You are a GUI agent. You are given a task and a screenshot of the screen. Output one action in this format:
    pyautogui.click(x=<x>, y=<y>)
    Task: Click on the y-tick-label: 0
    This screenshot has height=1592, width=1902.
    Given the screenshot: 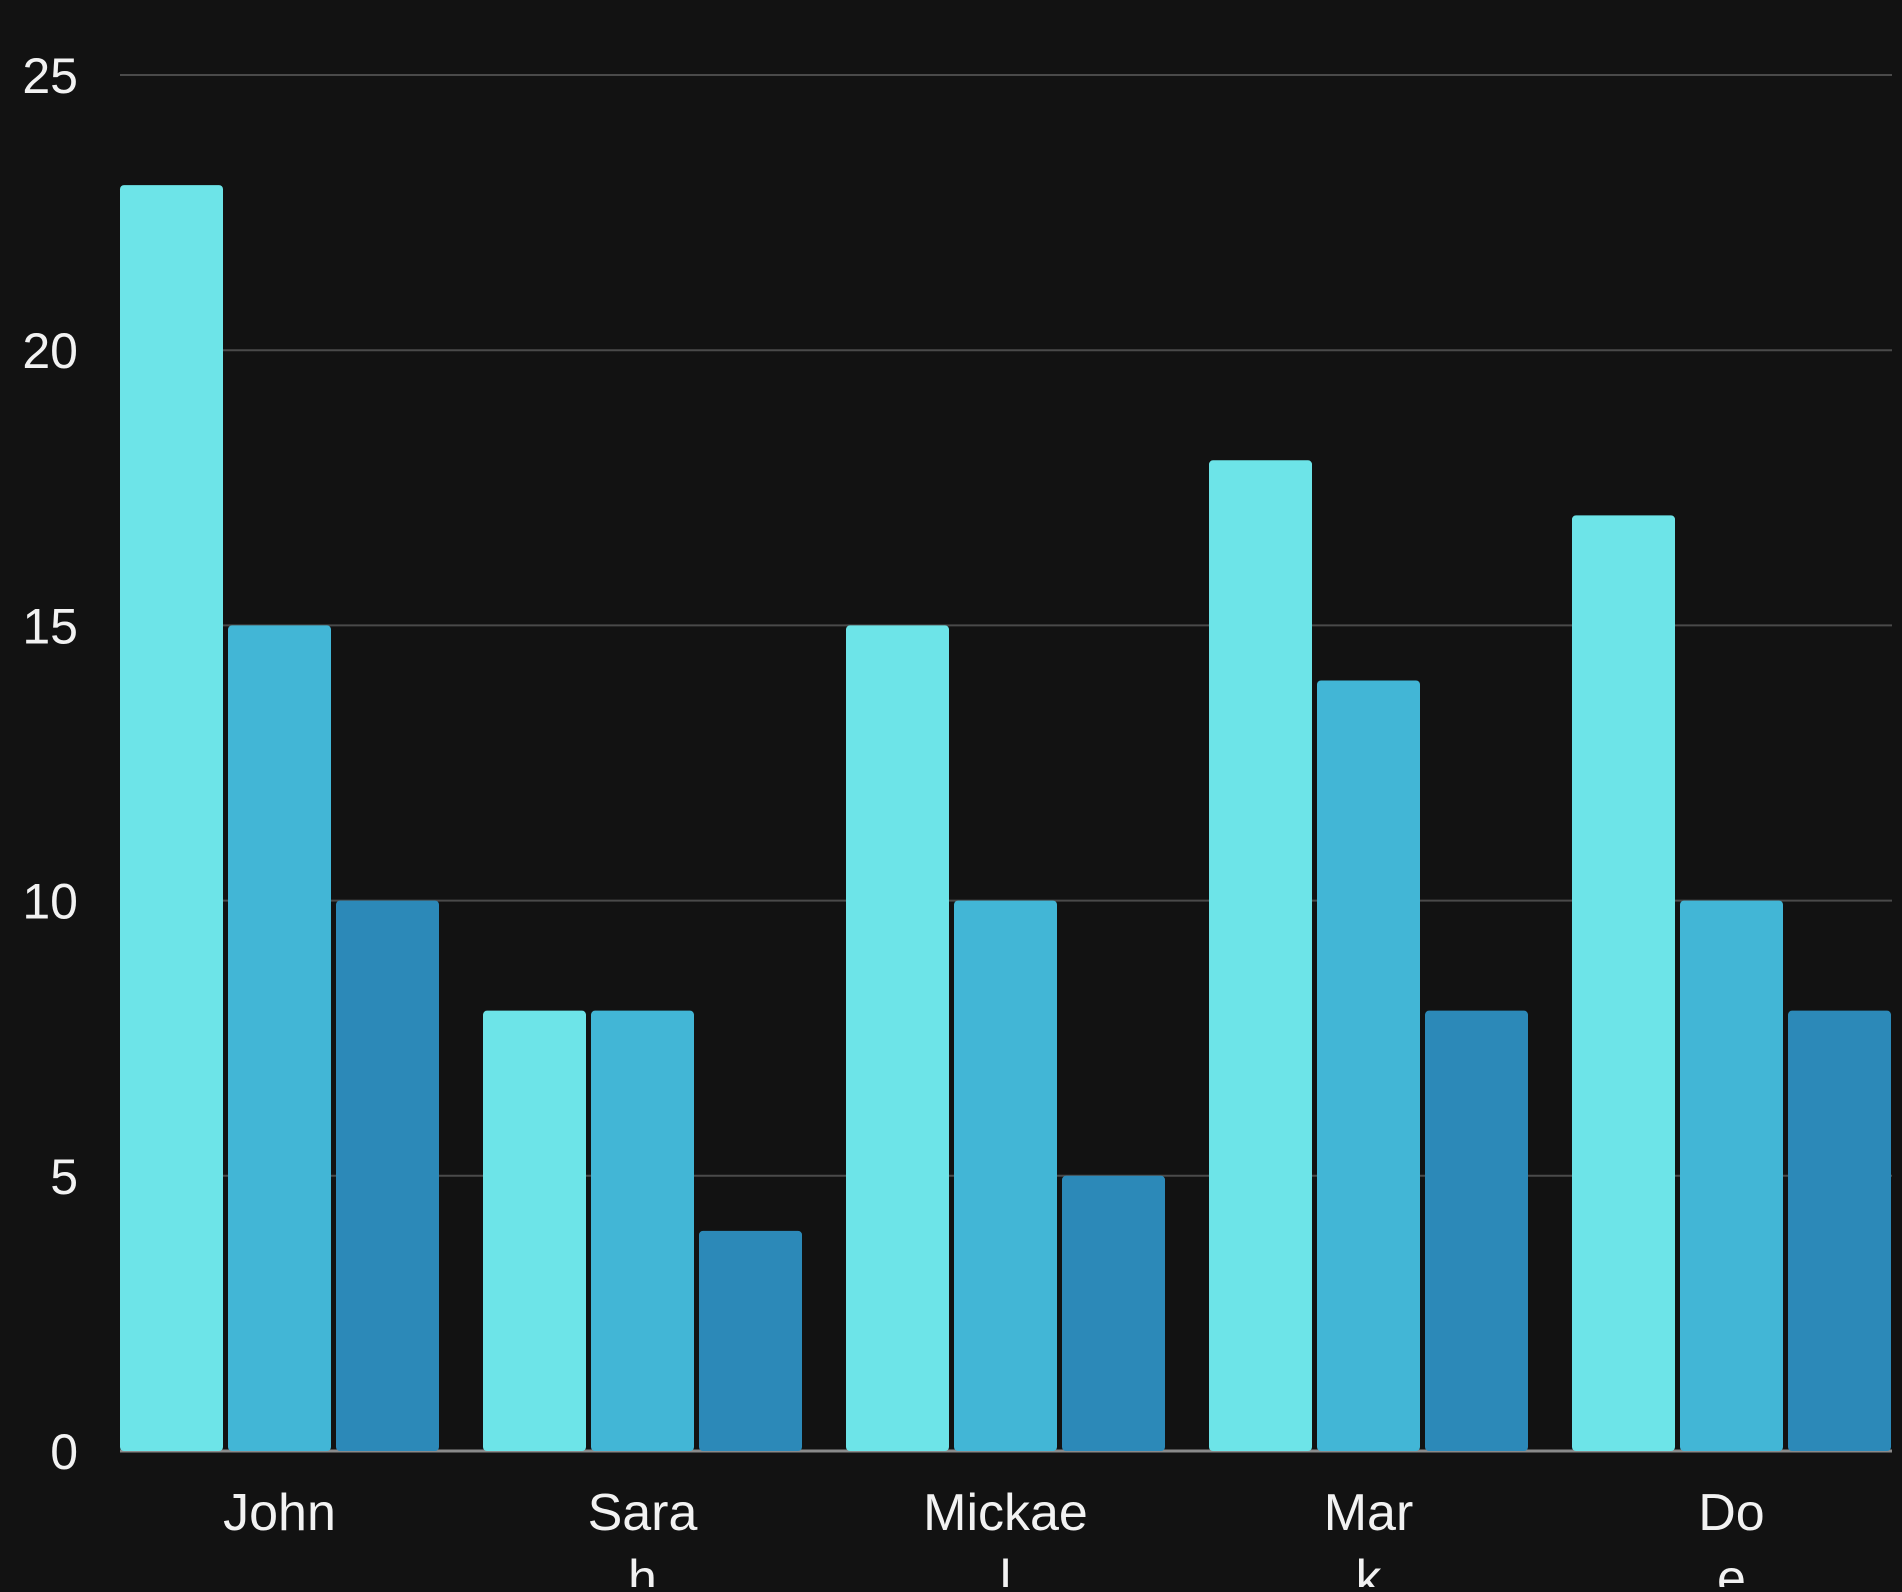 What is the action you would take?
    pyautogui.click(x=64, y=1452)
    